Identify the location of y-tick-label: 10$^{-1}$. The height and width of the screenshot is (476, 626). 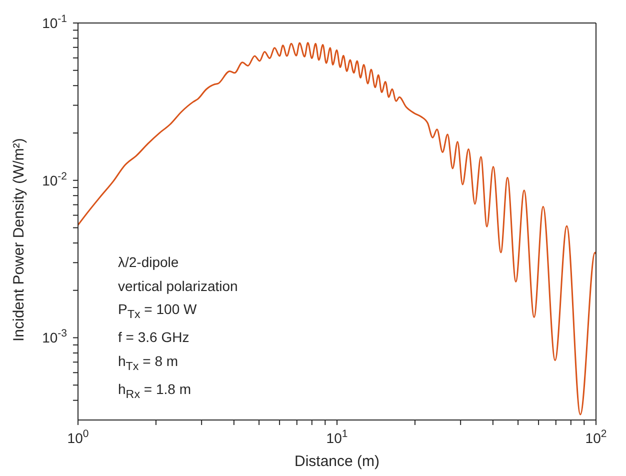
(55, 22).